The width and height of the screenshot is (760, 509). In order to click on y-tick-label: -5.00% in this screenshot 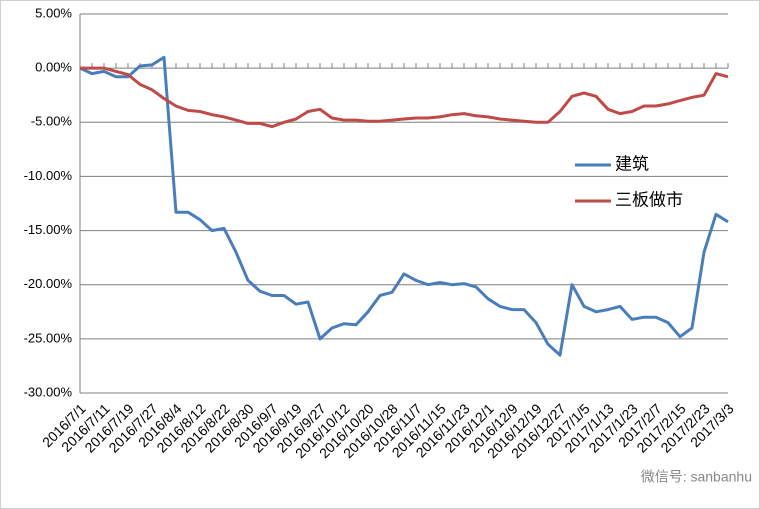, I will do `click(52, 121)`.